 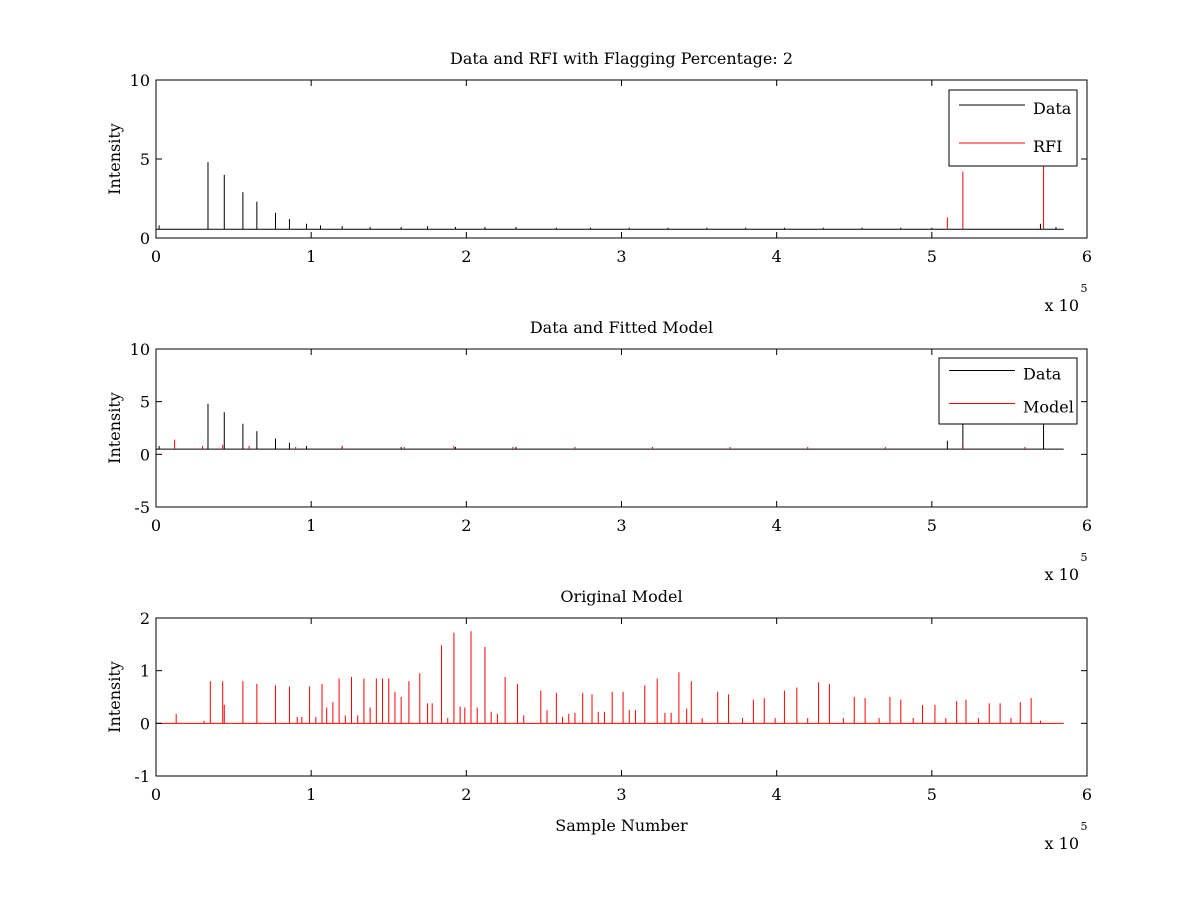 What do you see at coordinates (610, 196) in the screenshot?
I see `series-data` at bounding box center [610, 196].